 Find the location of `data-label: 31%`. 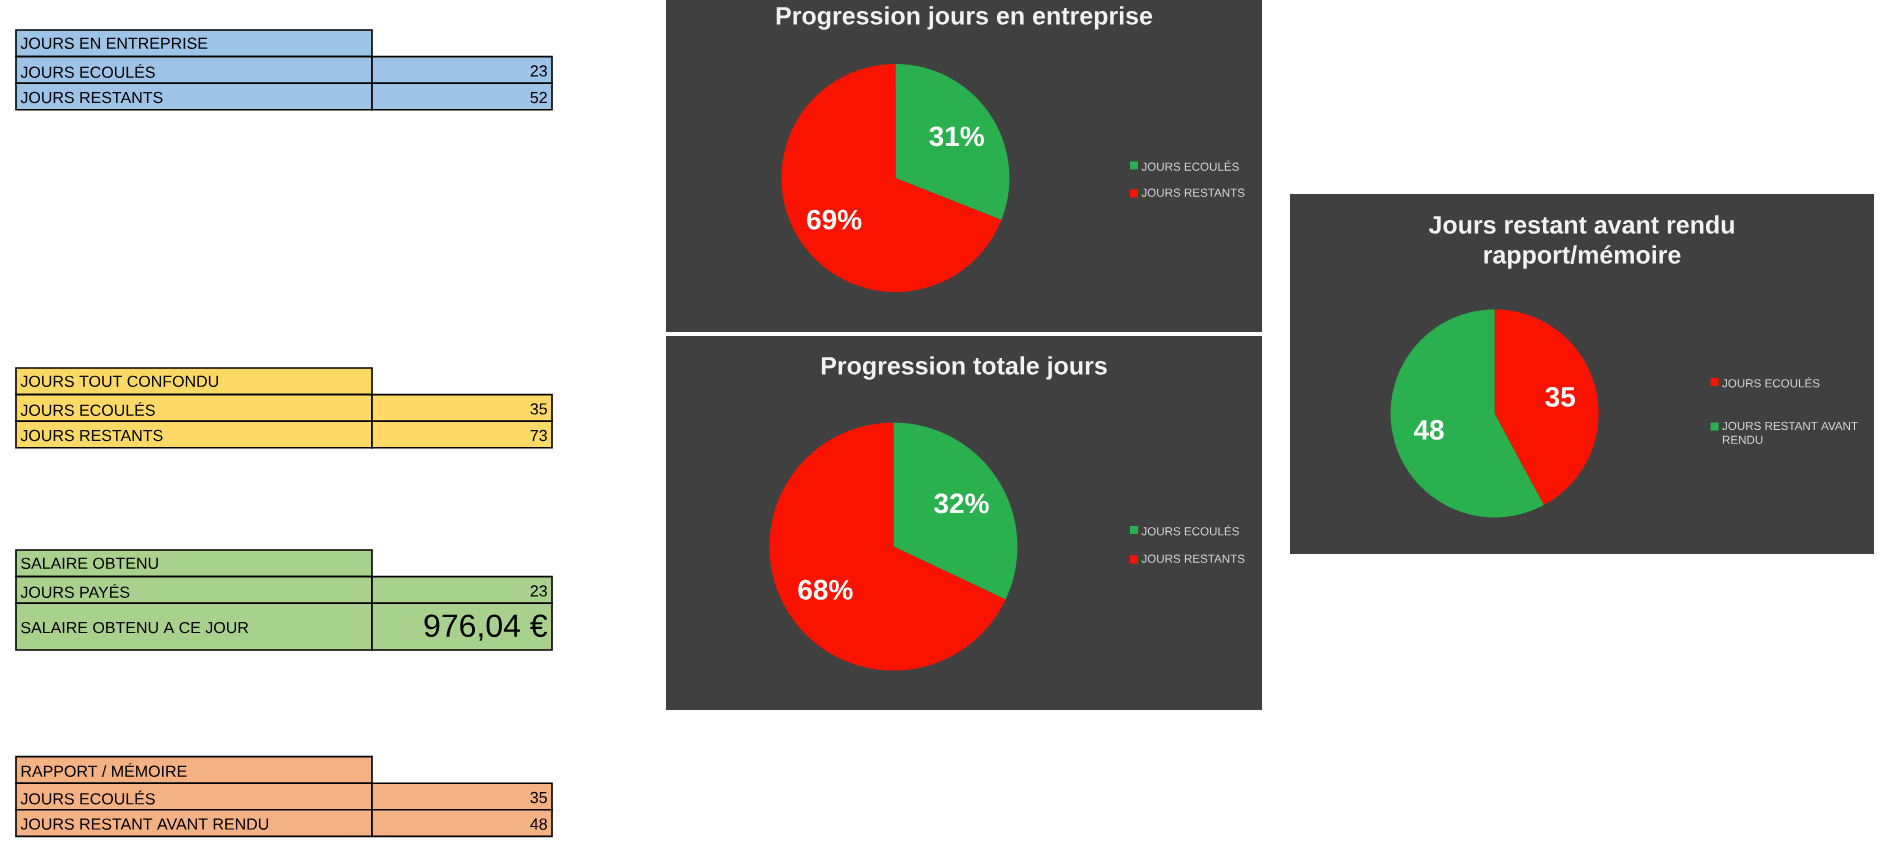

data-label: 31% is located at coordinates (956, 136).